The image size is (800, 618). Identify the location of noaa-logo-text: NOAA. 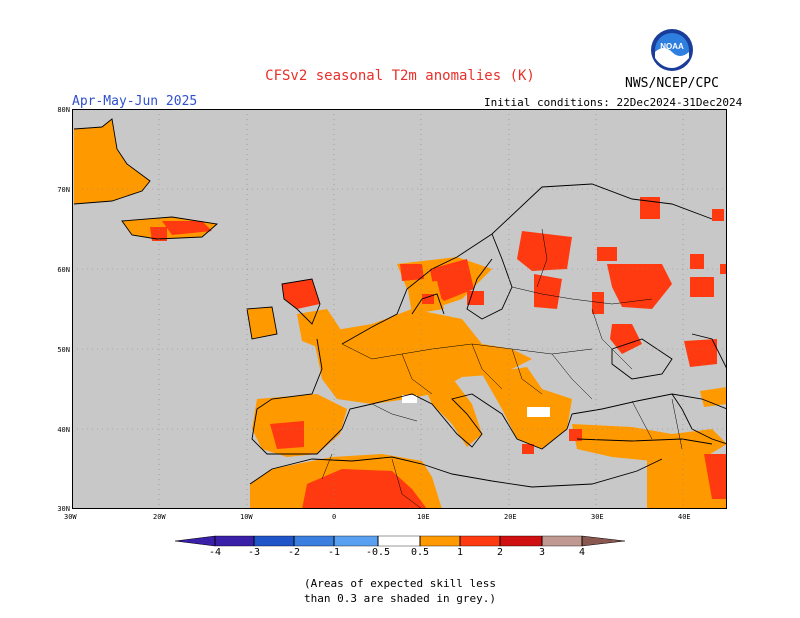
(672, 46).